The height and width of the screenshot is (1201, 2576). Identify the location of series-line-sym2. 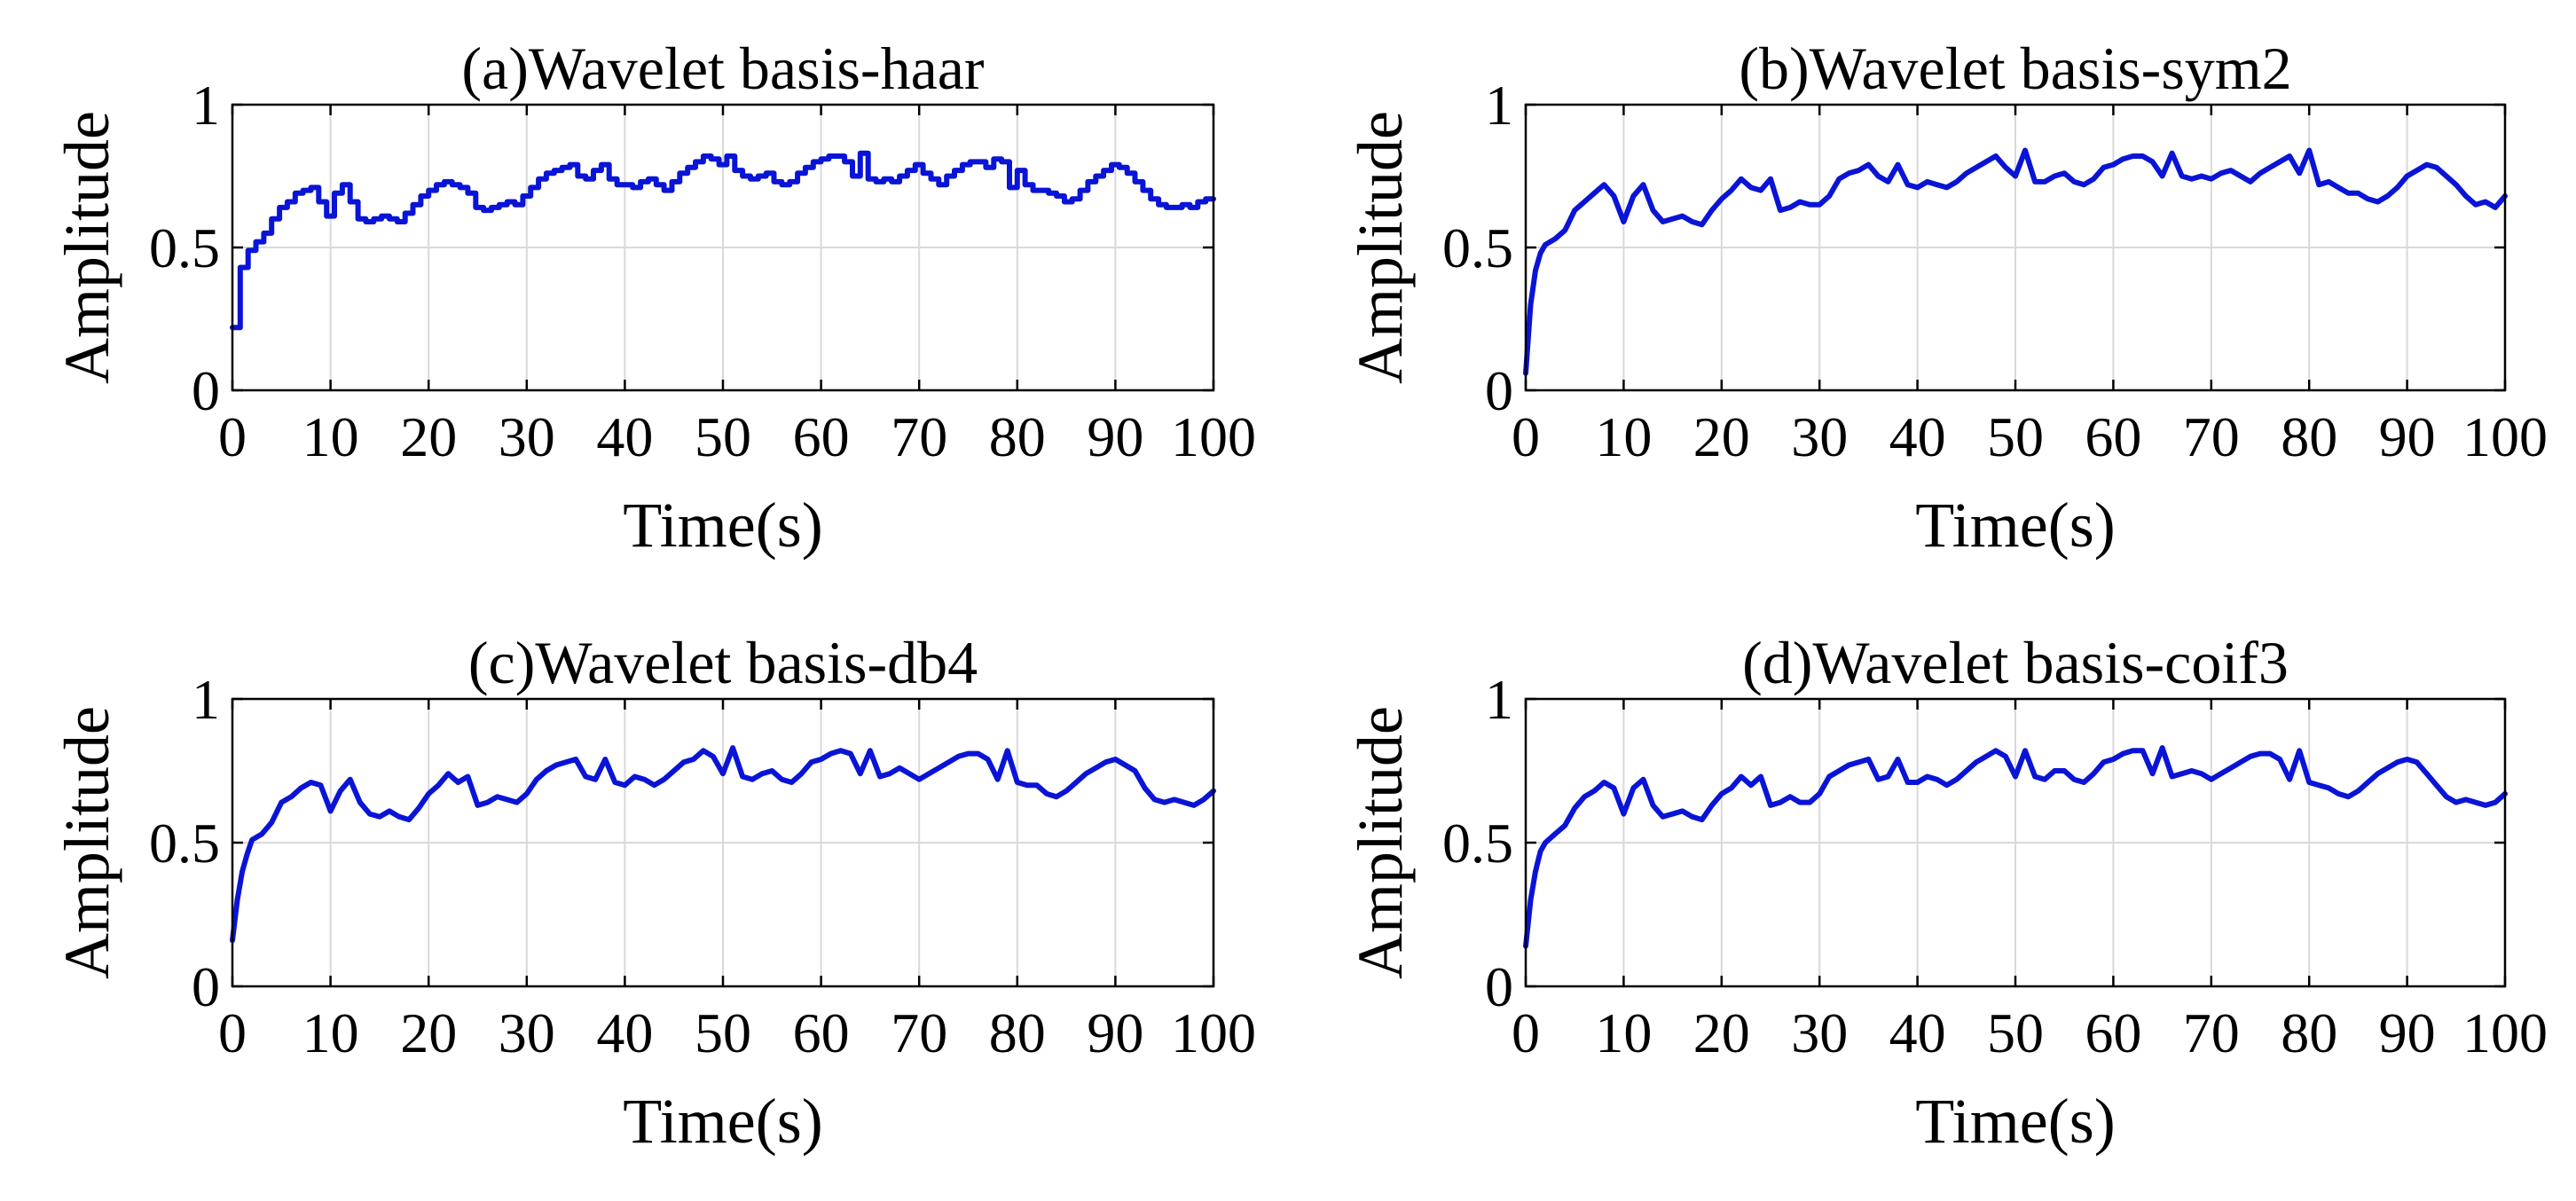
(2015, 261).